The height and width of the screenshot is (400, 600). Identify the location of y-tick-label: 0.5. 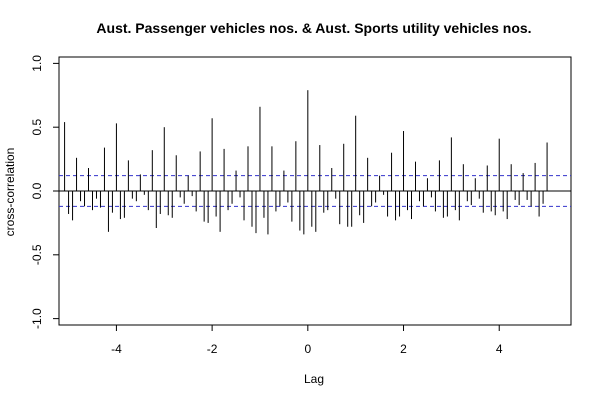
(37, 127).